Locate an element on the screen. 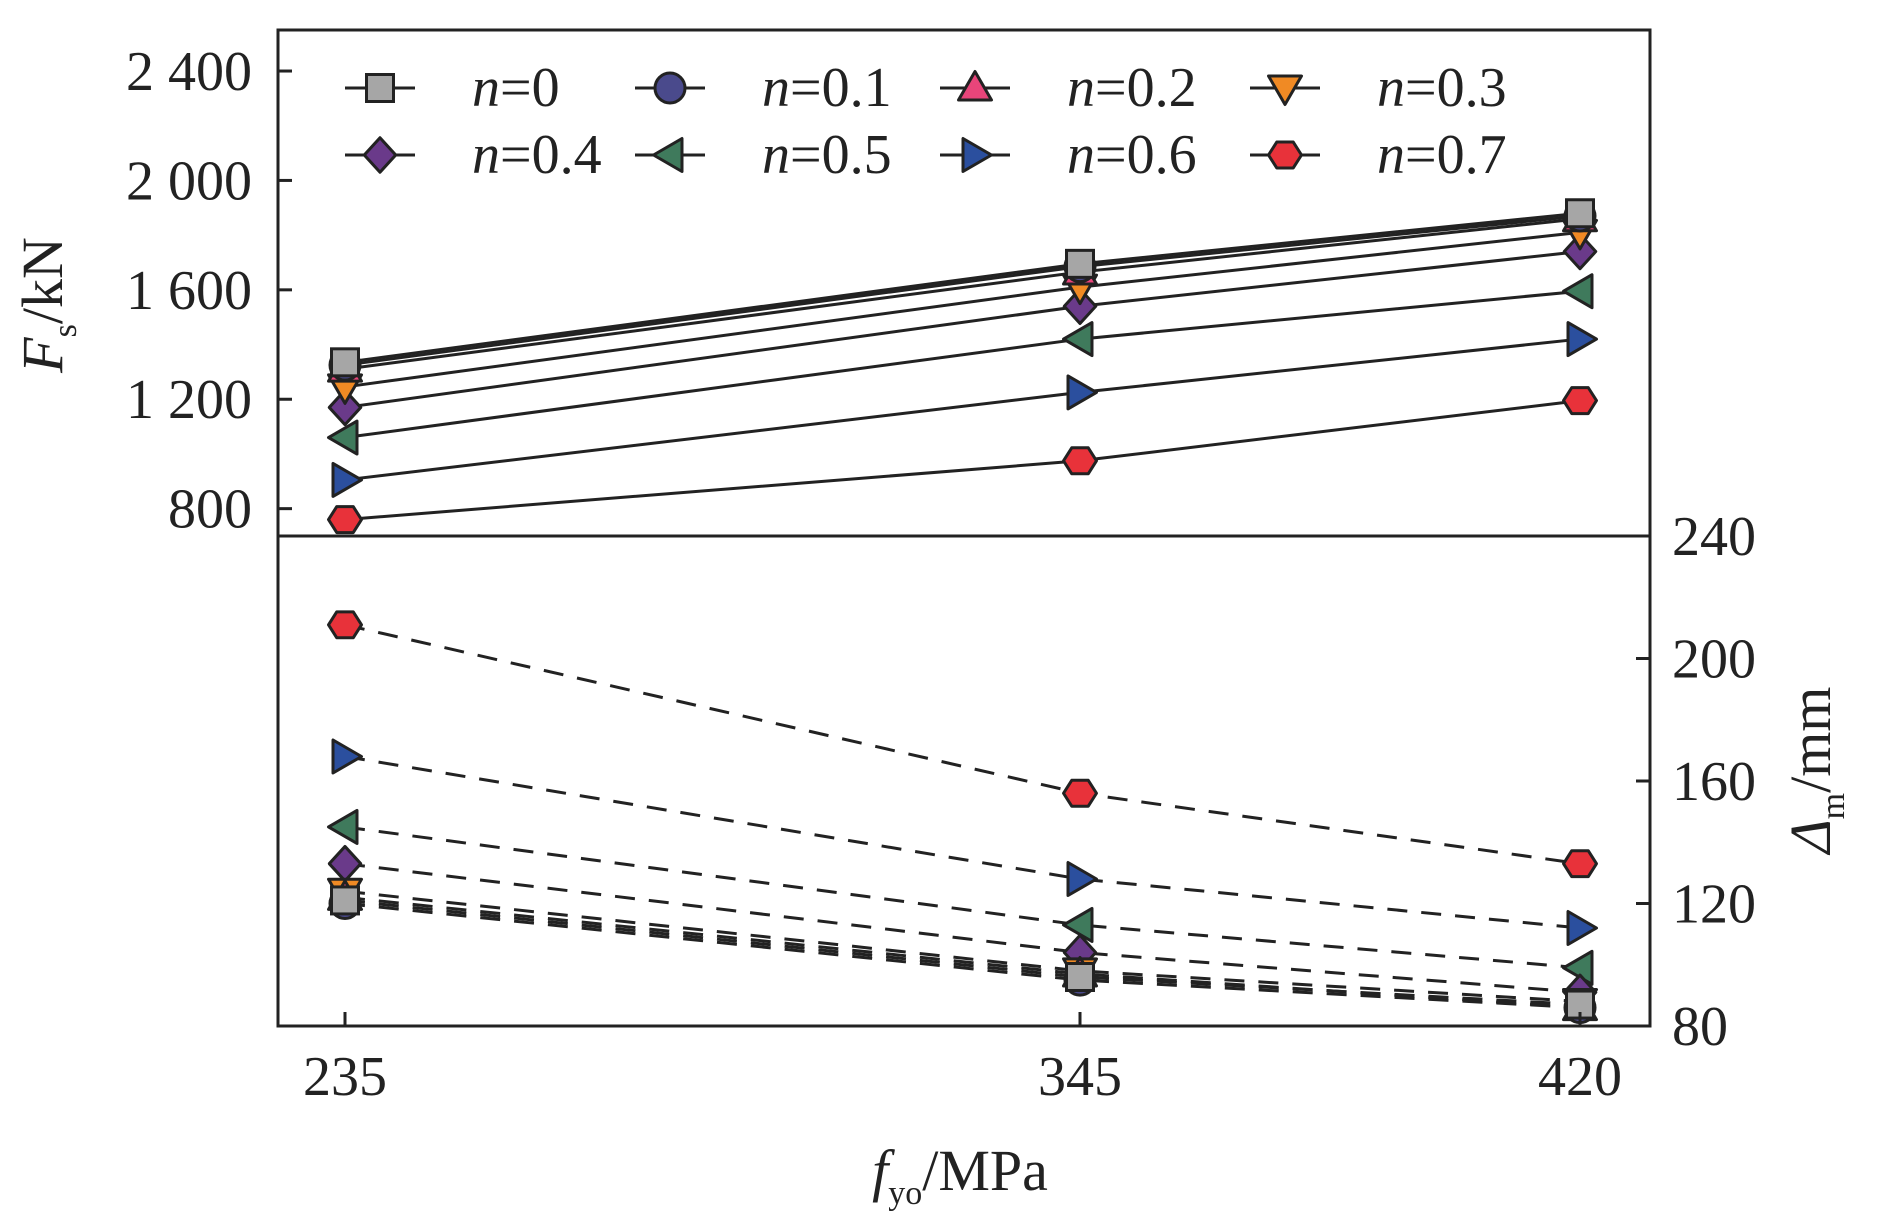  legend-label-3: n=0.3 is located at coordinates (1442, 88).